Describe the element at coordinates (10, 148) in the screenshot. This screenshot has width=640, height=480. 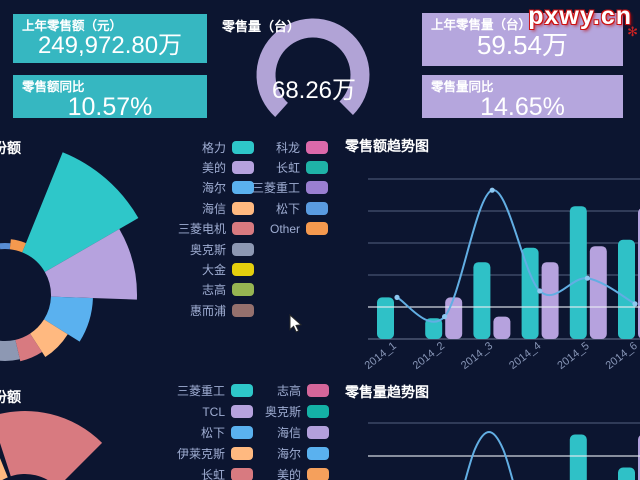
I see `share-top-title: 份额` at that location.